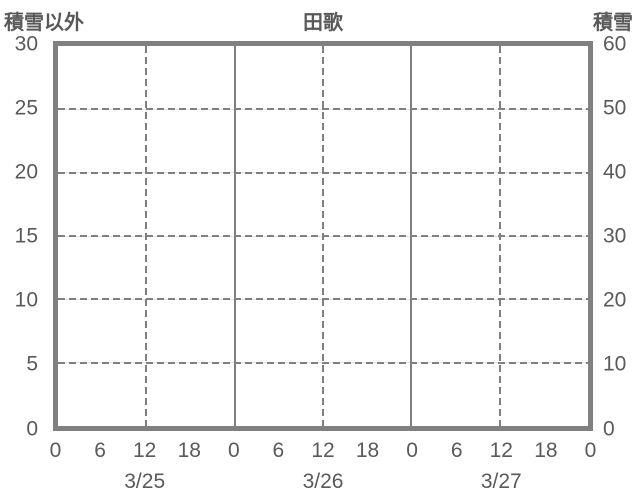  Describe the element at coordinates (26, 172) in the screenshot. I see `y-axis-left-tick: 20` at that location.